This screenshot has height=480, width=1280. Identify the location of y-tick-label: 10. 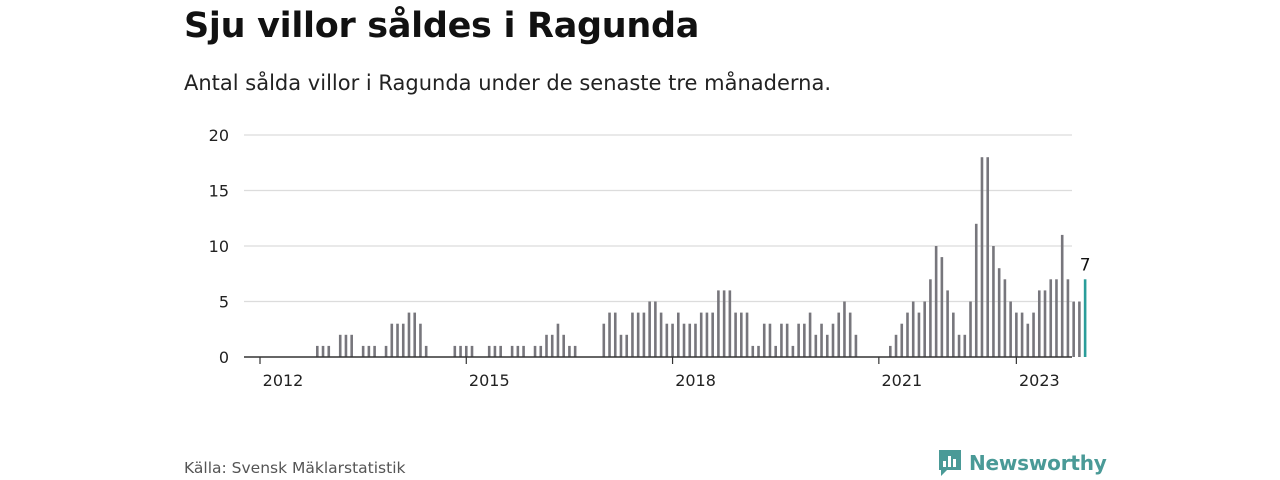
(219, 246).